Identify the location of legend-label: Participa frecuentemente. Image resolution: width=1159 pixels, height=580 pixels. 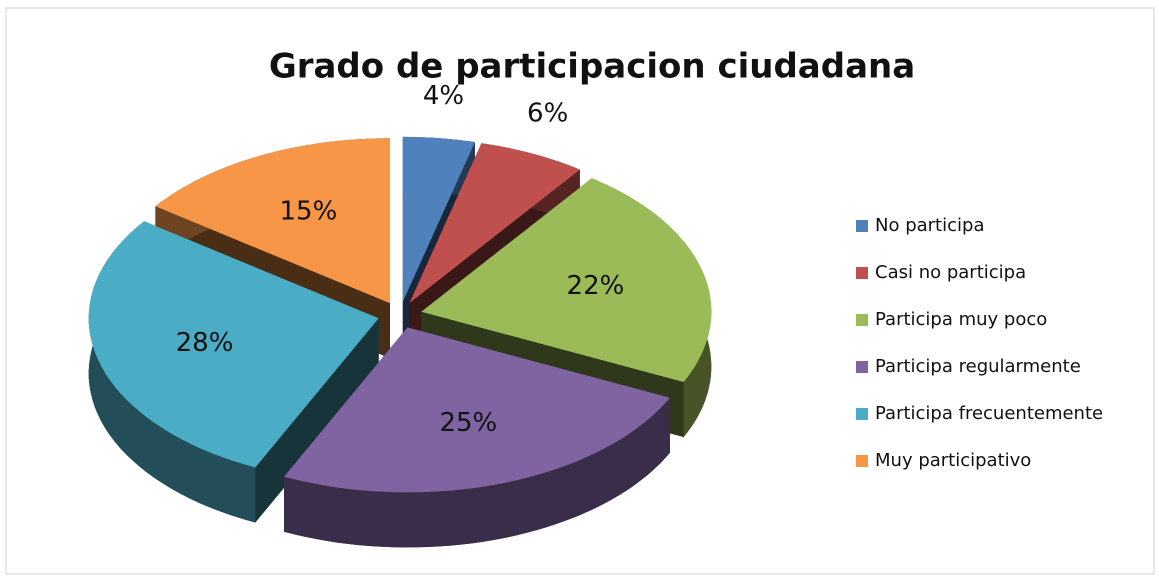
(989, 413).